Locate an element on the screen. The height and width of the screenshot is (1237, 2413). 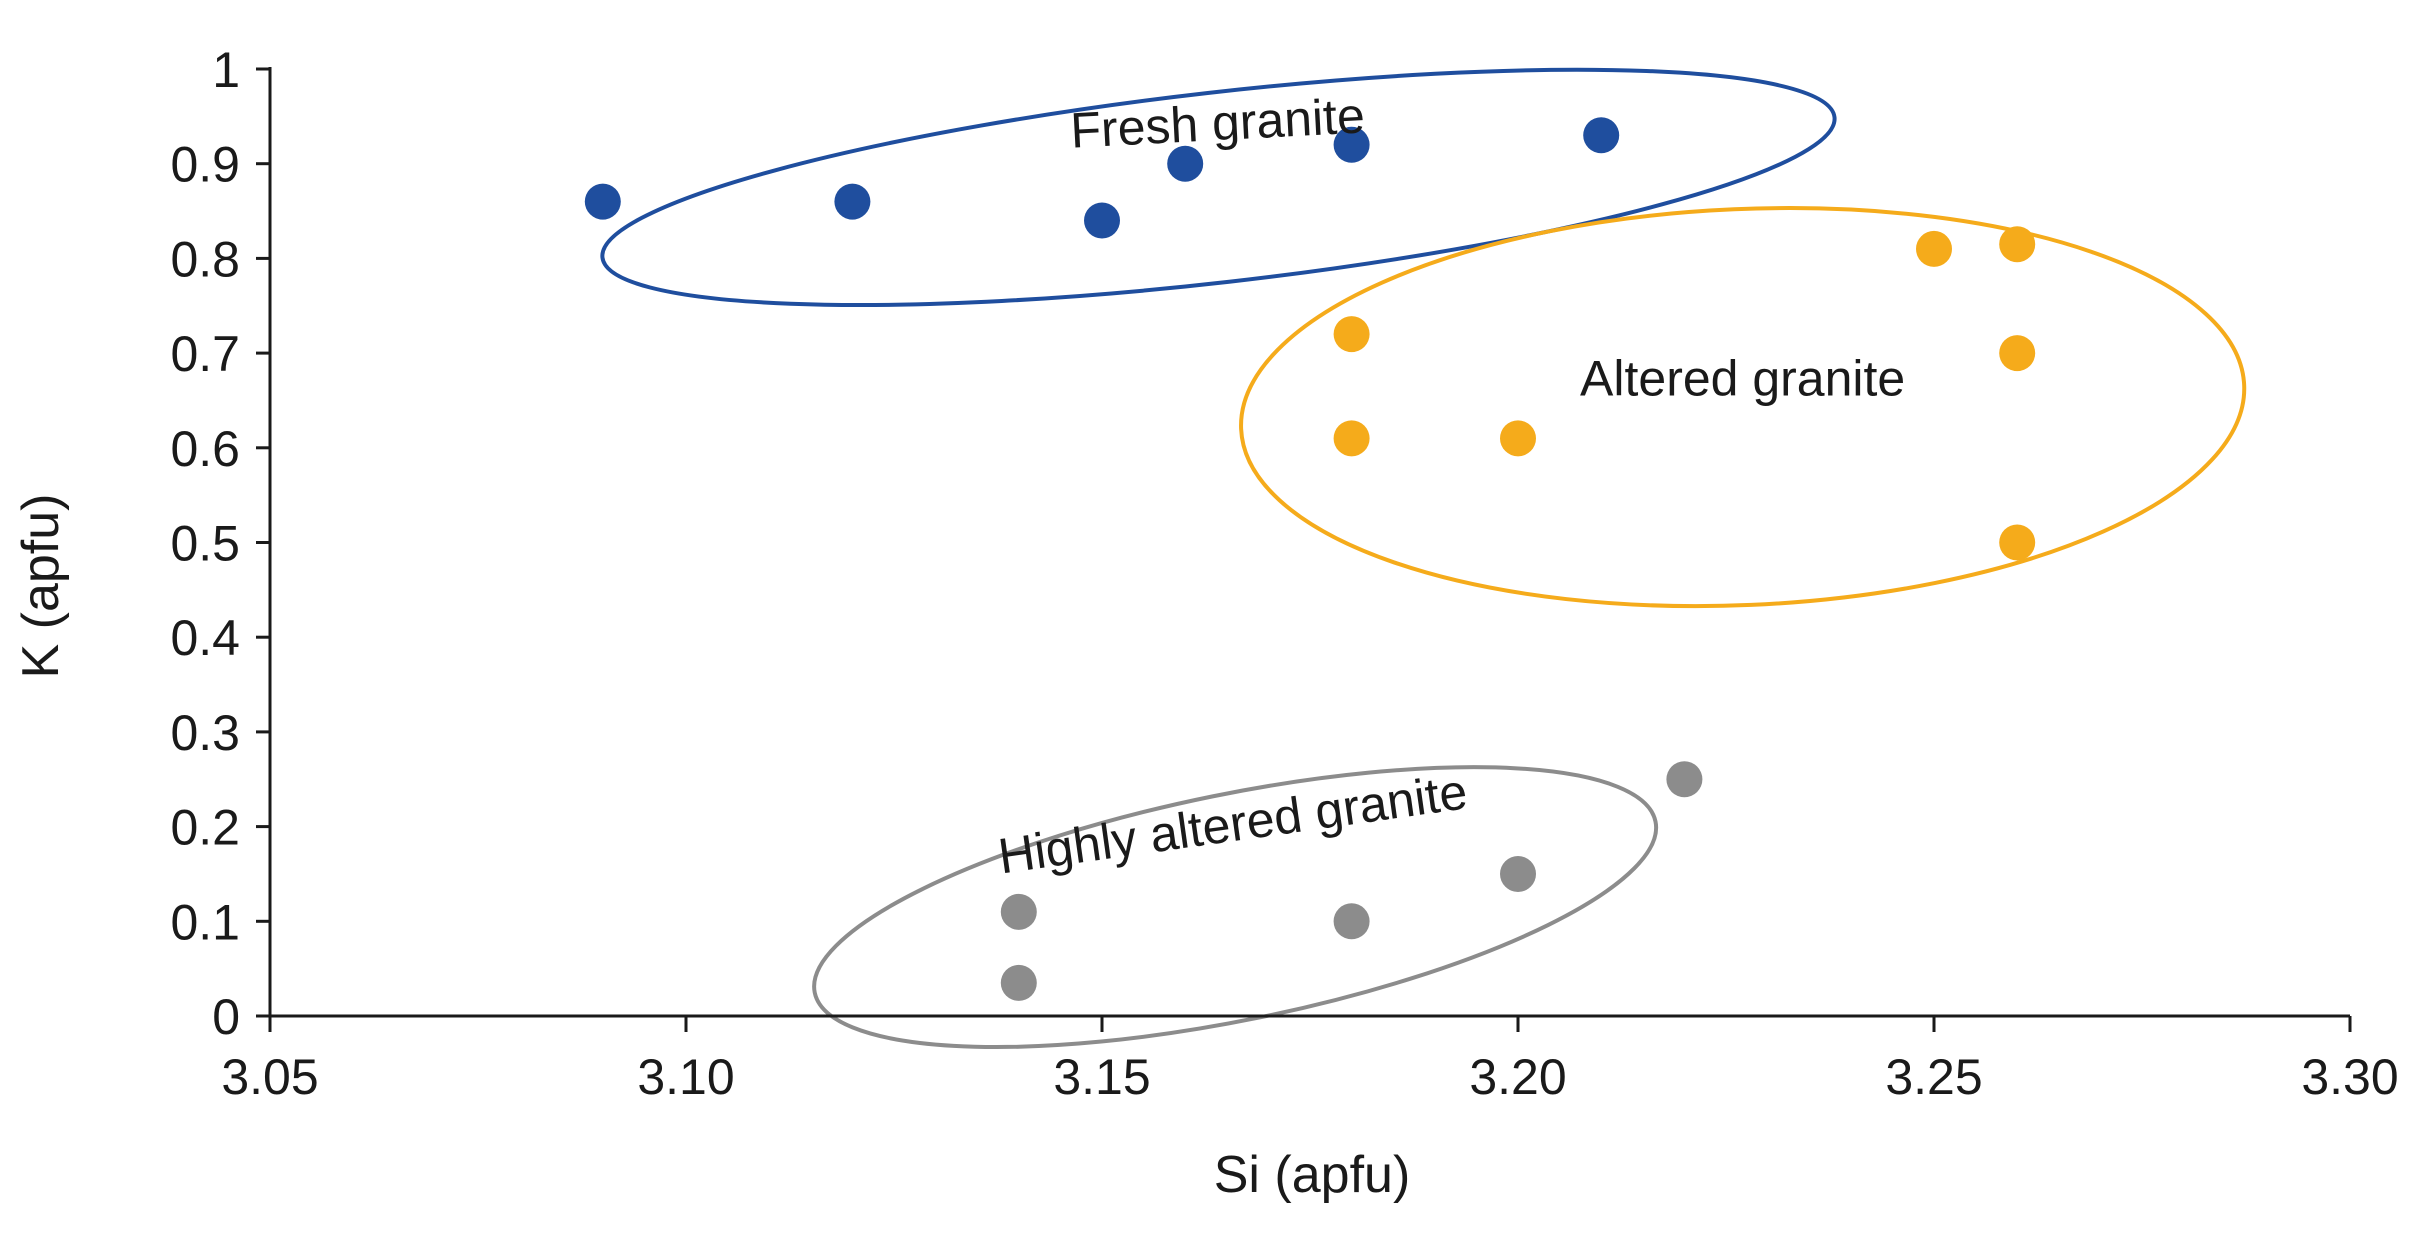
y-tick-label: 0 is located at coordinates (226, 1017).